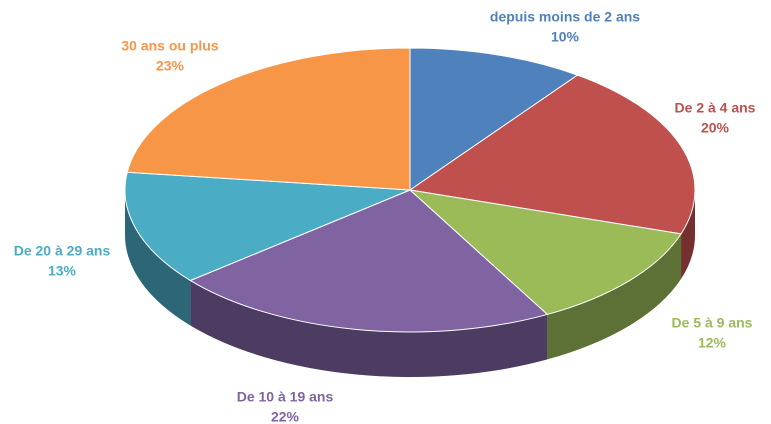 Image resolution: width=771 pixels, height=424 pixels. Describe the element at coordinates (712, 343) in the screenshot. I see `slice-value-label: 12%` at that location.